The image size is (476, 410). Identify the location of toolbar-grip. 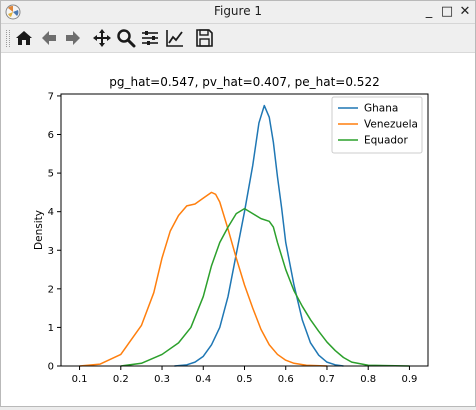
(8, 38).